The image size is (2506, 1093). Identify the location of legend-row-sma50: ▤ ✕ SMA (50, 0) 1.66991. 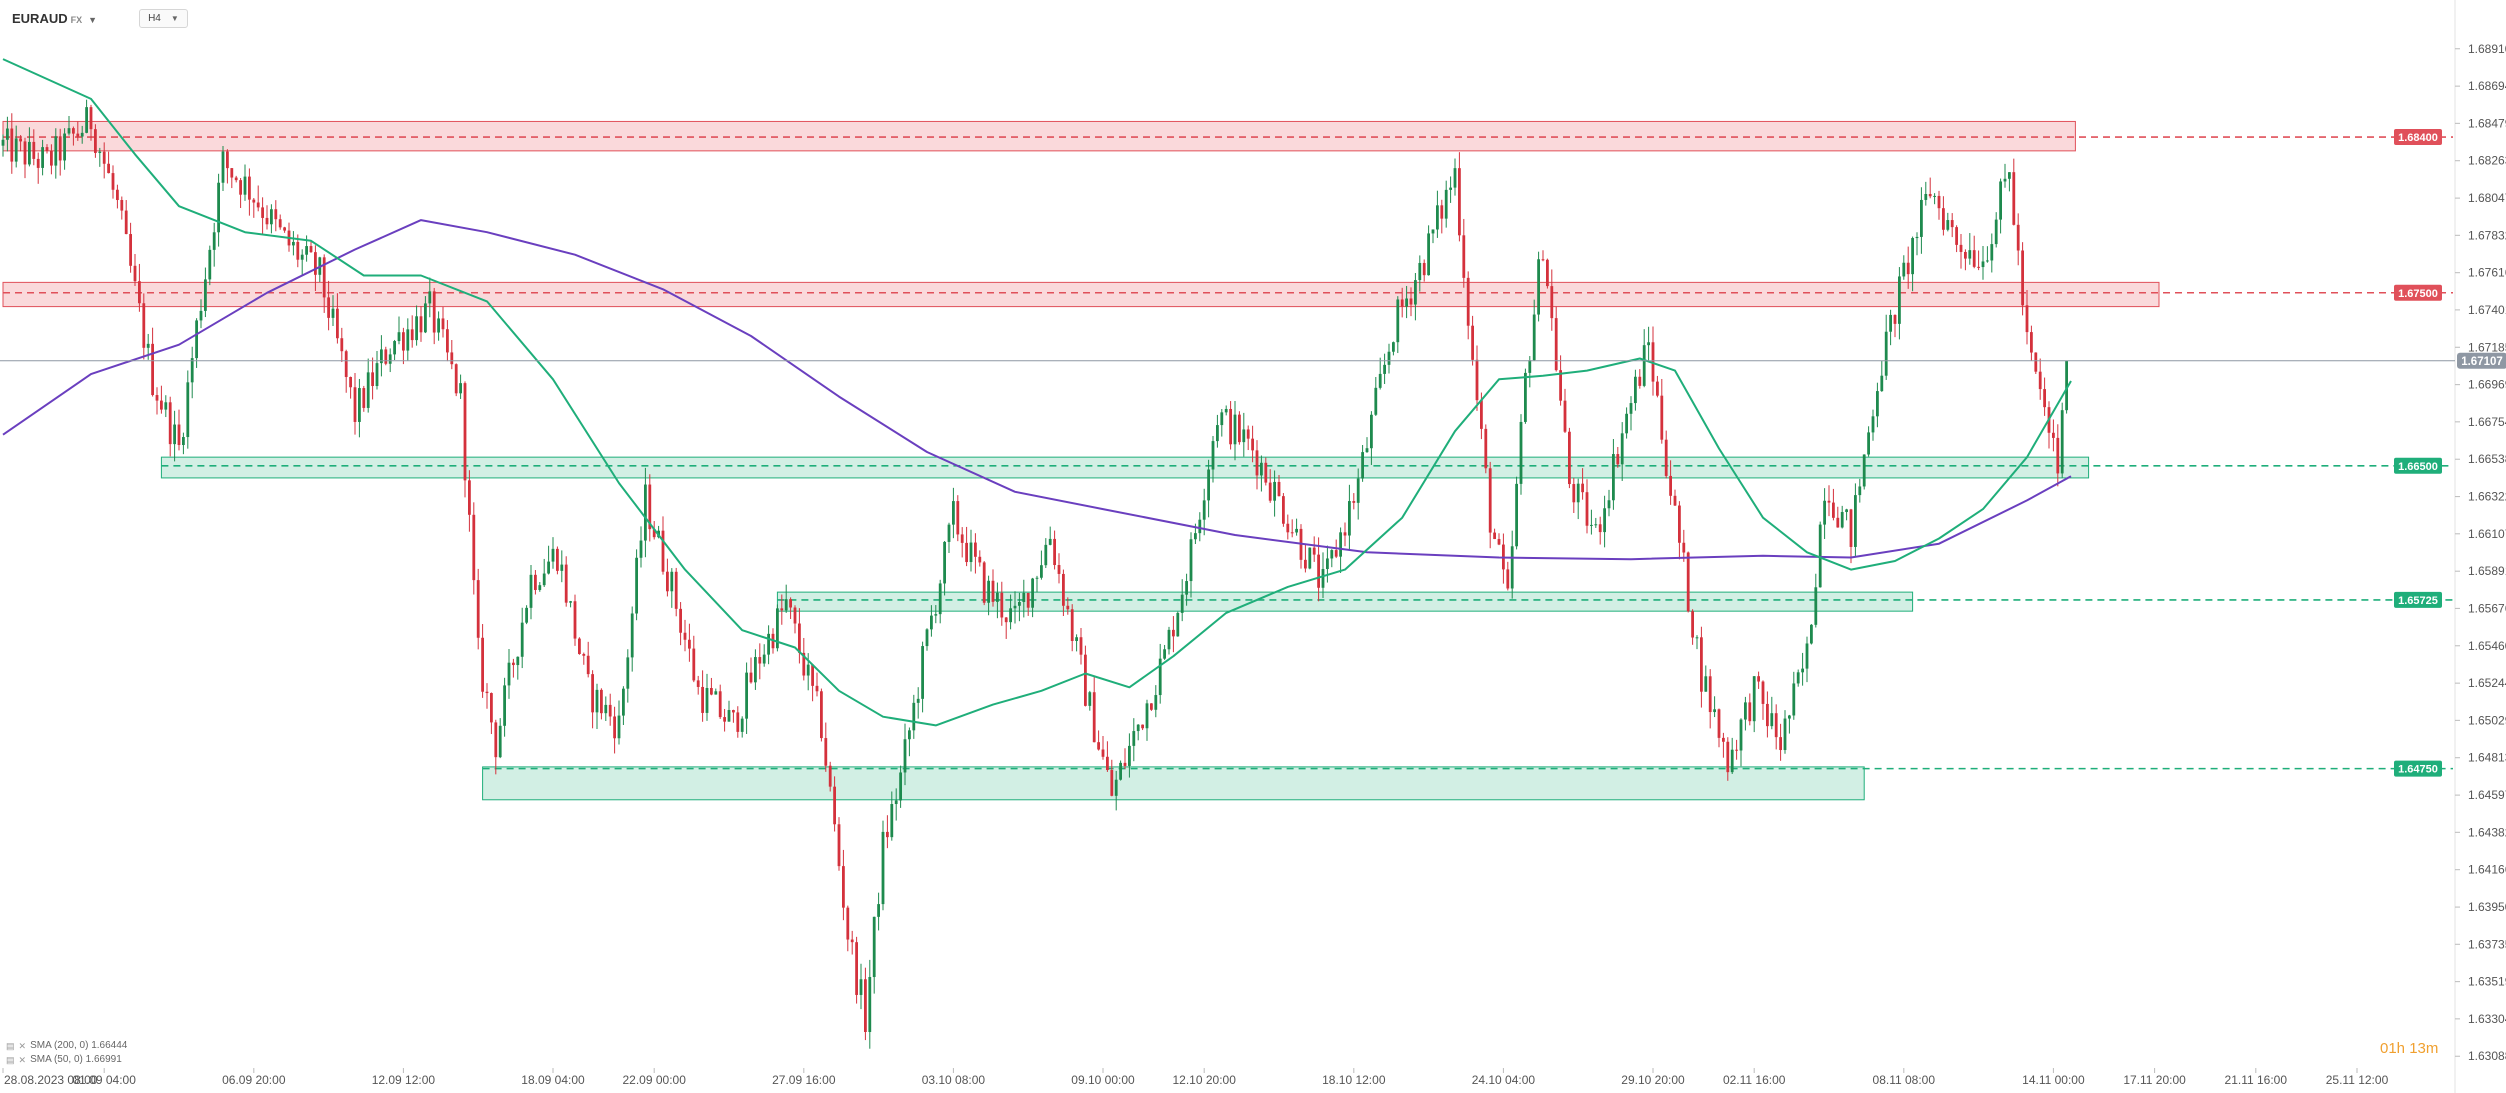
(66, 1060).